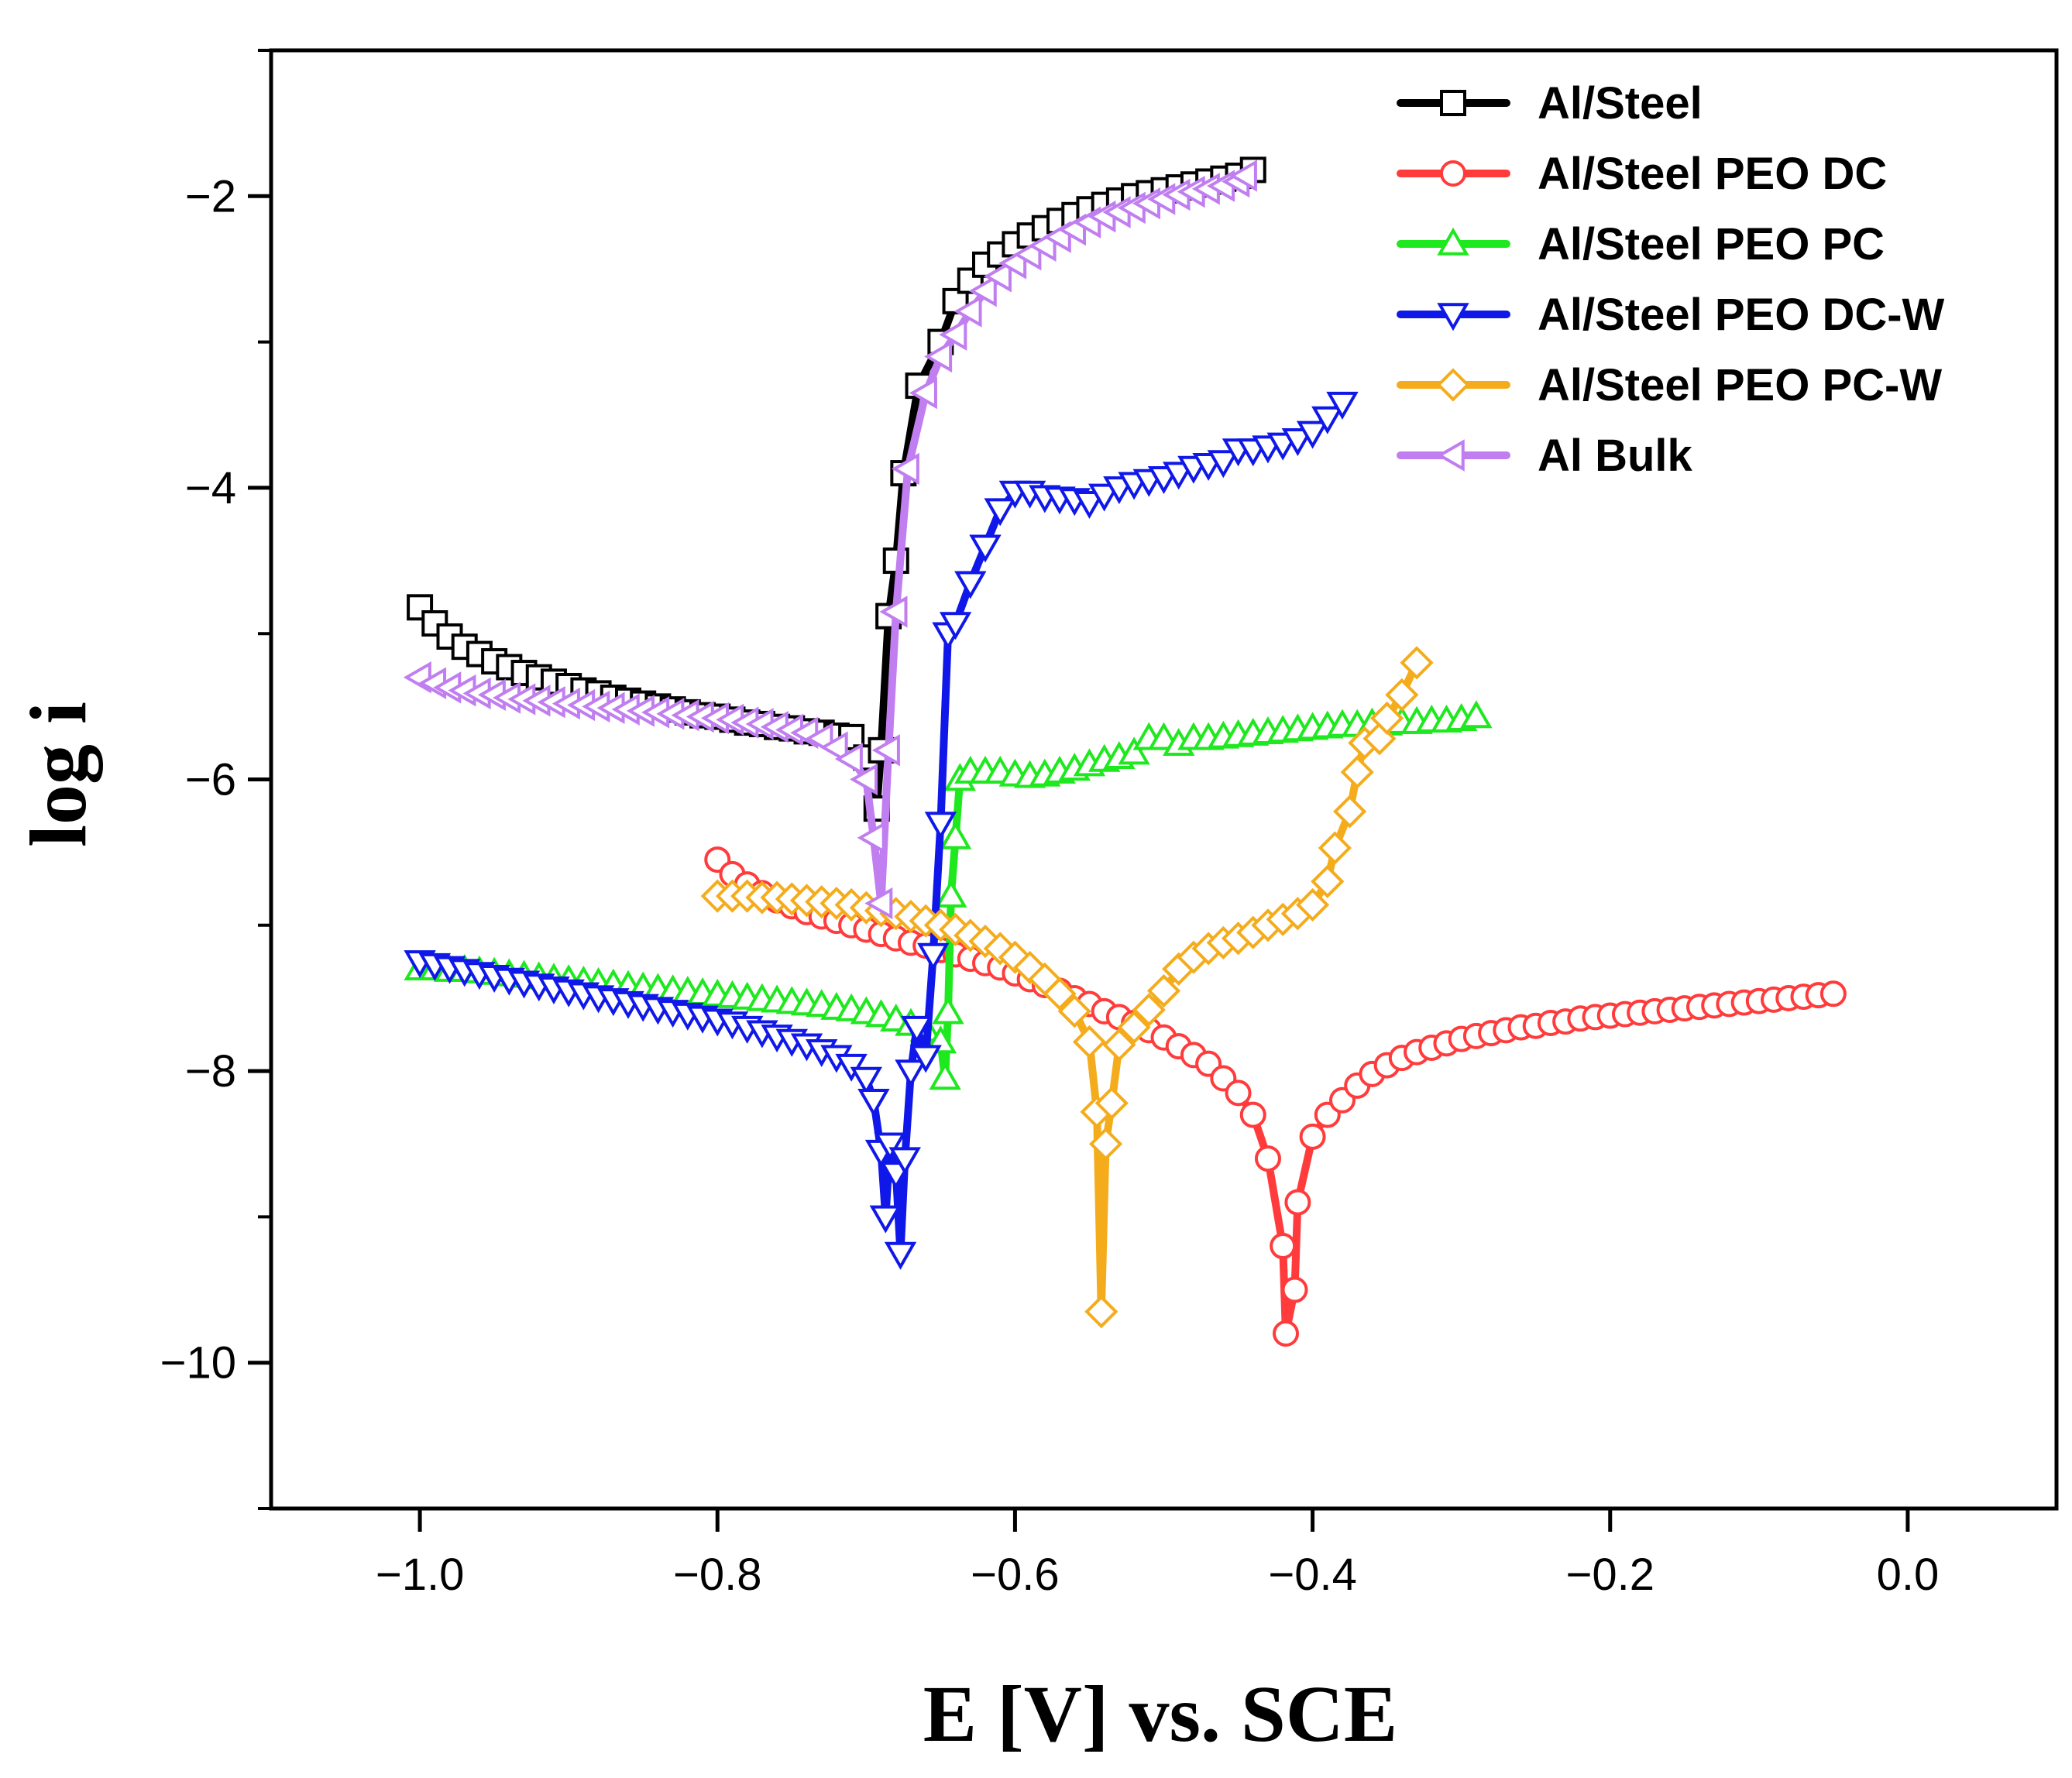 This screenshot has height=1778, width=2072. Describe the element at coordinates (210, 196) in the screenshot. I see `y-tick-label: −2` at that location.